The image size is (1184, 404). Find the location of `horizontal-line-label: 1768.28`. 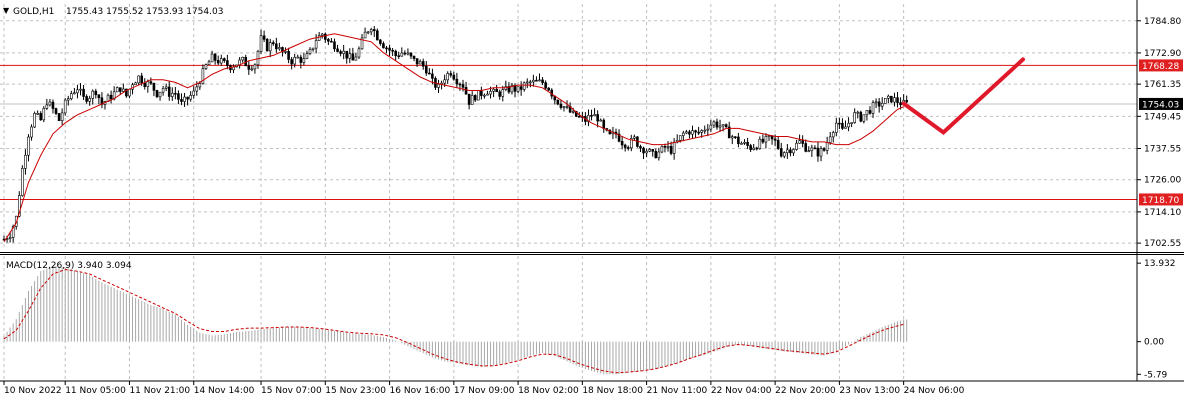

horizontal-line-label: 1768.28 is located at coordinates (1160, 67).